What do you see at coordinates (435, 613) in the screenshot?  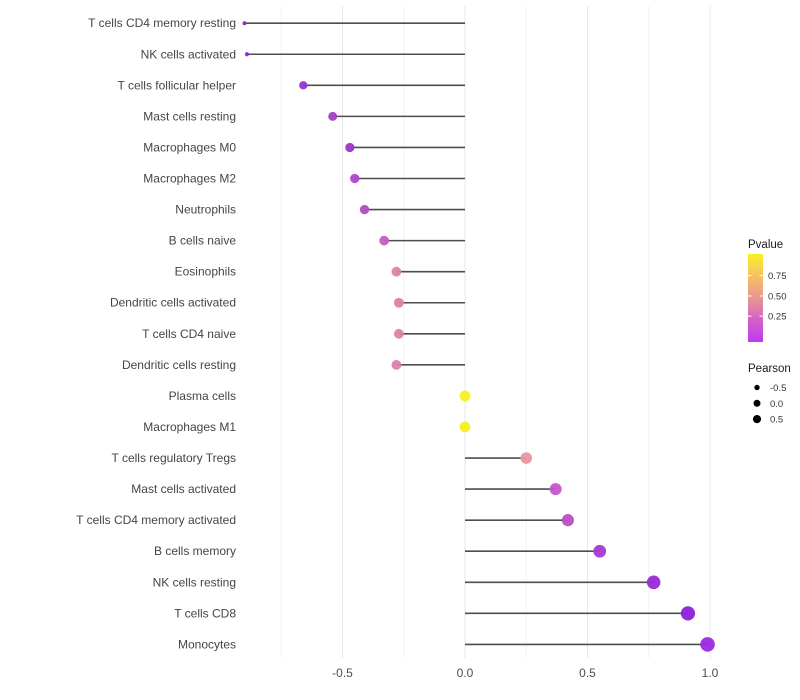 I see `lollipop-row: T cells CD8` at bounding box center [435, 613].